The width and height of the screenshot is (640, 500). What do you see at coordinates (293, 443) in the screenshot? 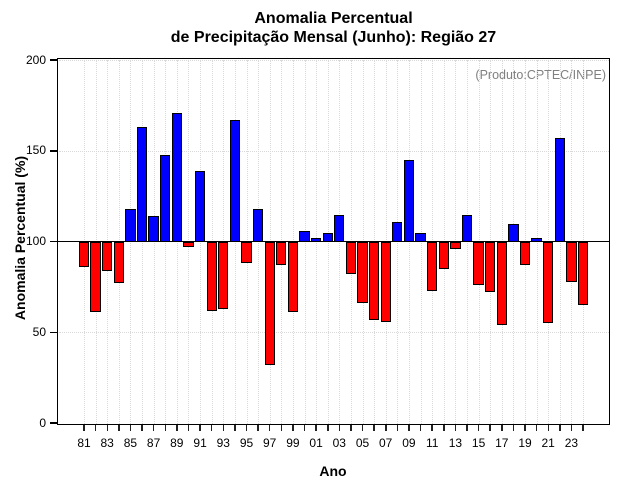
I see `x-axis-tick-label: 99` at bounding box center [293, 443].